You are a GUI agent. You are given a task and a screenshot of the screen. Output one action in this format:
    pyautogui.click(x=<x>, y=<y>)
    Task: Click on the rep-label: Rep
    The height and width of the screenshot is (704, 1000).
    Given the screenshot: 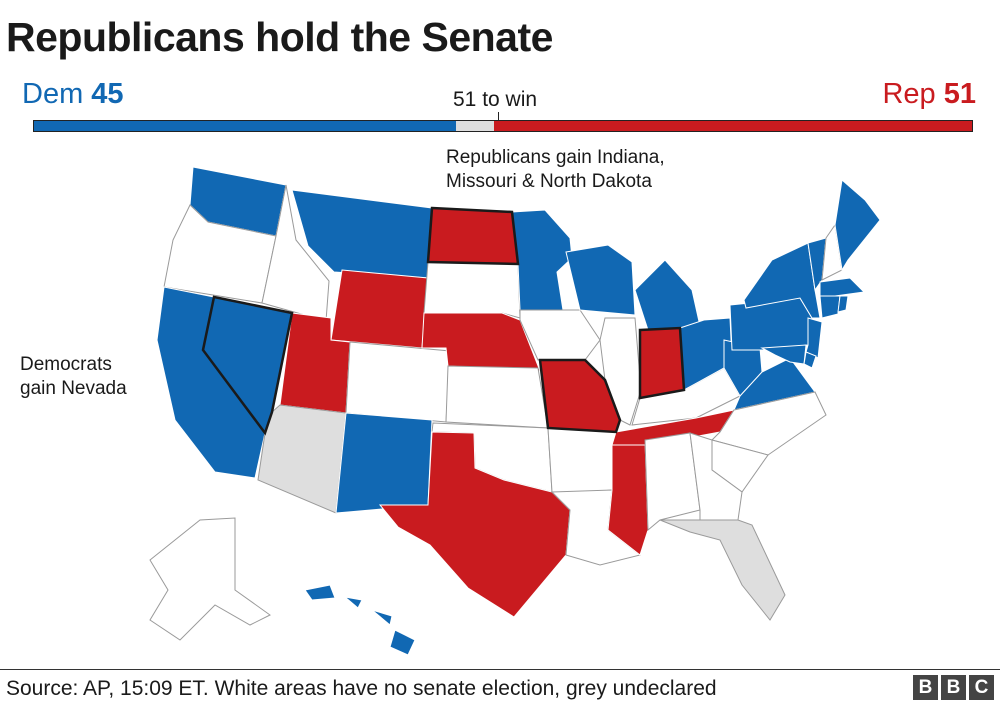 What is the action you would take?
    pyautogui.click(x=909, y=94)
    